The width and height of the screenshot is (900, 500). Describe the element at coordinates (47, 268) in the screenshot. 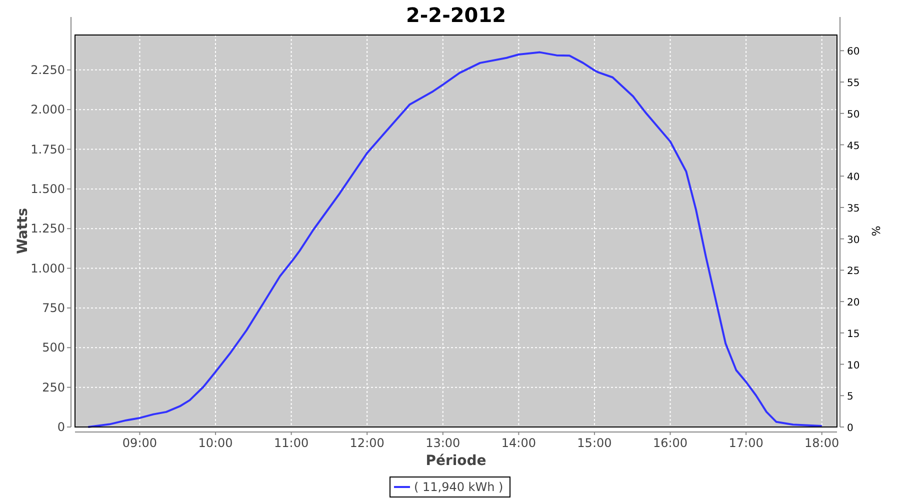

I see `y-tick-label: 1.000` at that location.